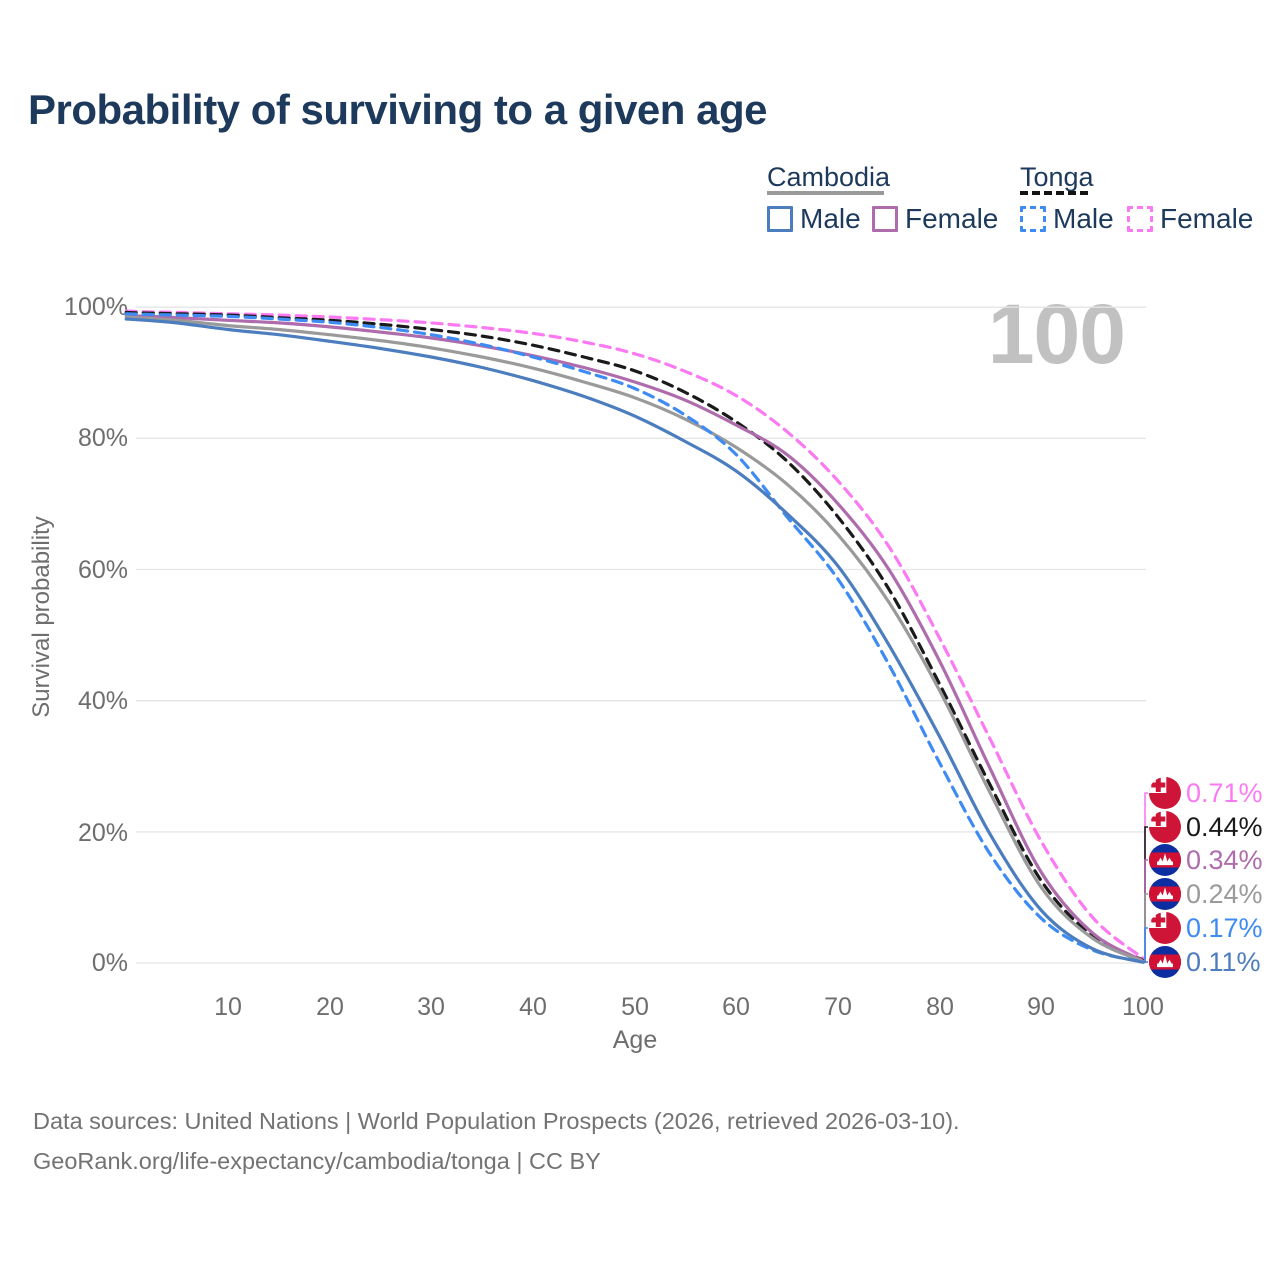 The height and width of the screenshot is (1280, 1280). What do you see at coordinates (96, 307) in the screenshot?
I see `y-tick-label: 100%` at bounding box center [96, 307].